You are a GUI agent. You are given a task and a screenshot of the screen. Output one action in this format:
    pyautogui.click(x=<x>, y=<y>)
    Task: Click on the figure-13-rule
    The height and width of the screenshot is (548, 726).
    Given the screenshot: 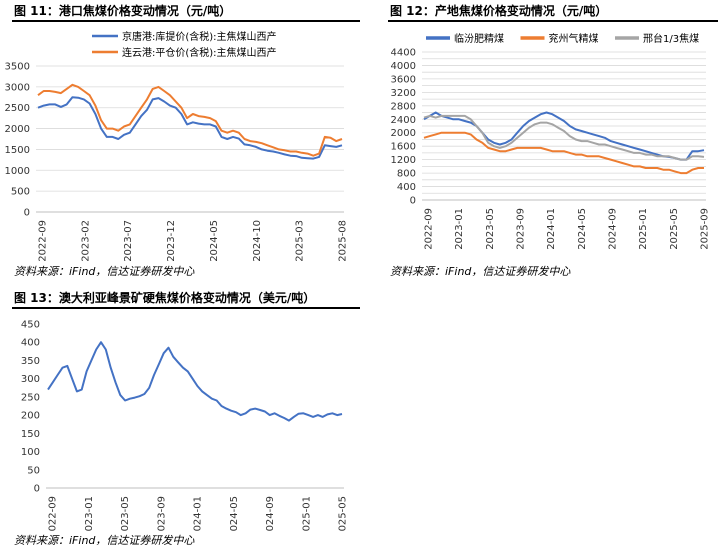 What is the action you would take?
    pyautogui.click(x=186, y=308)
    